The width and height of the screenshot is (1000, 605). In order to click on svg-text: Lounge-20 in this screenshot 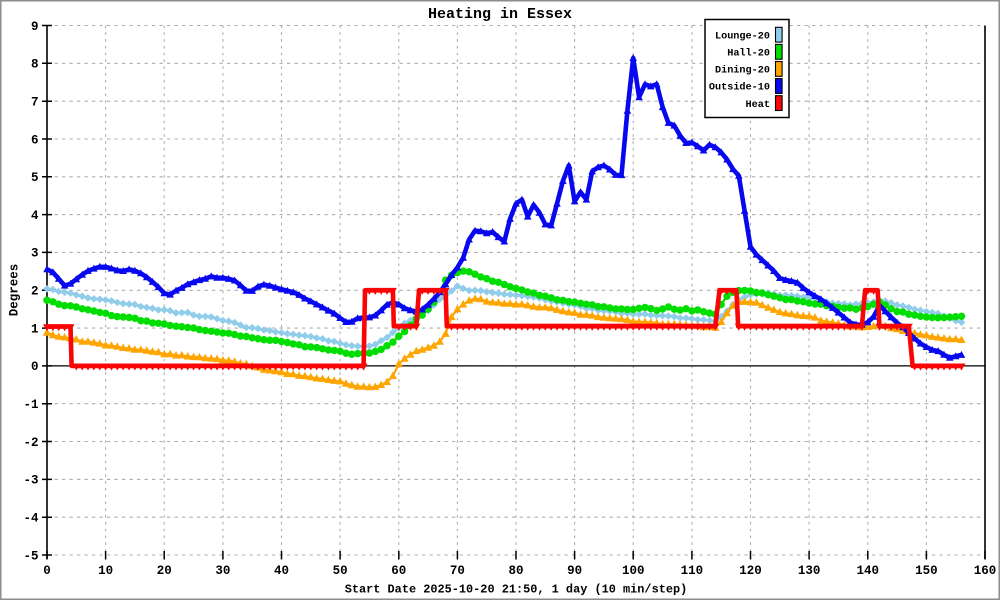, I will do `click(742, 36)`.